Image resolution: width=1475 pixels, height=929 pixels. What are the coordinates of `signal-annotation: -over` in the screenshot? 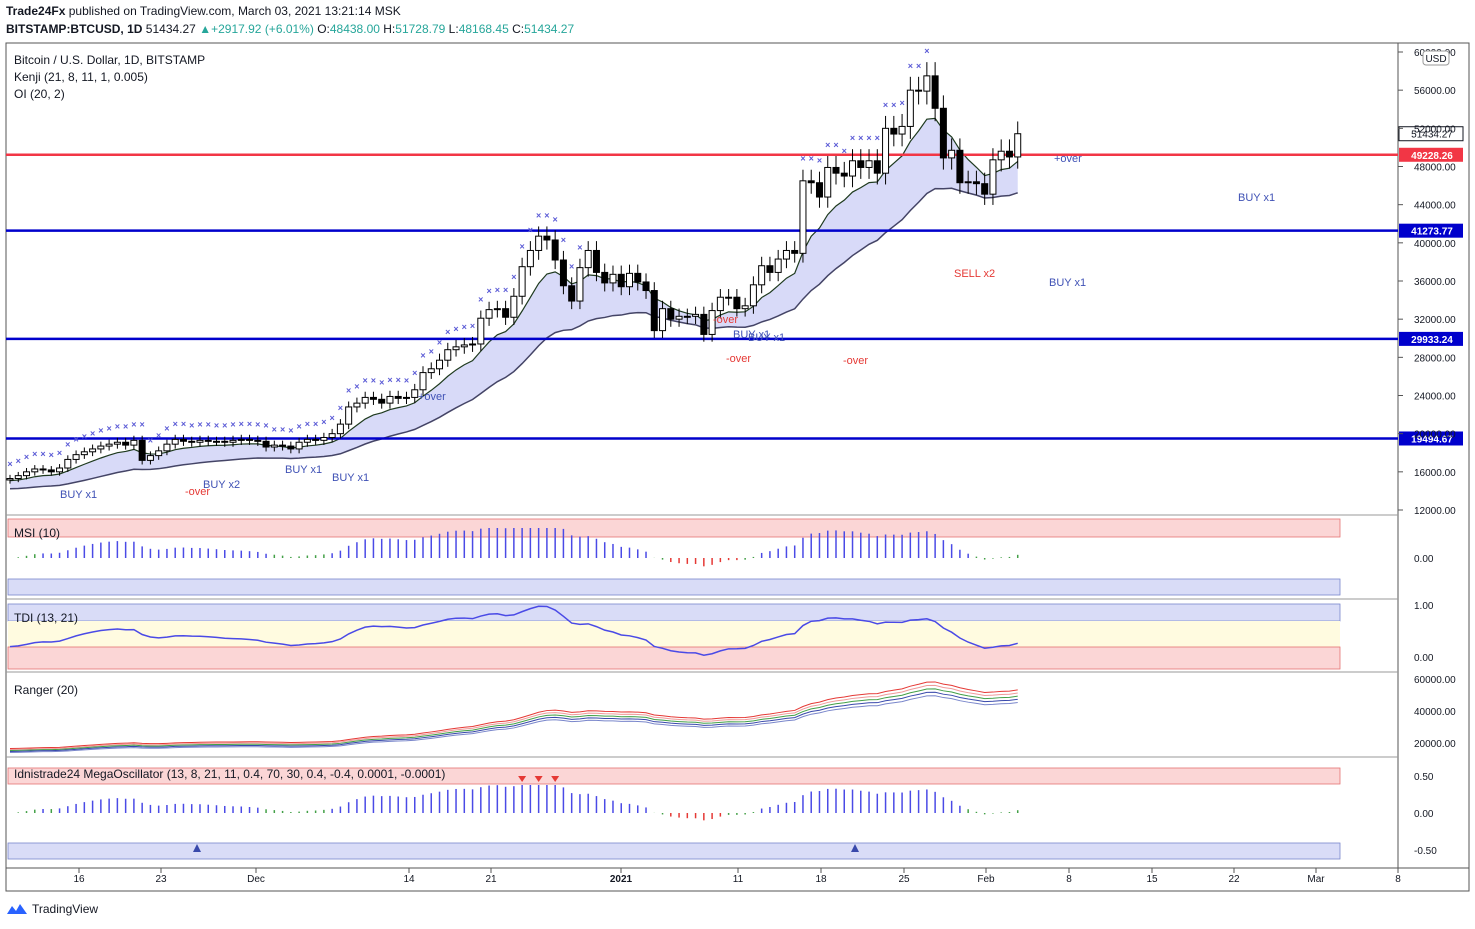 It's located at (197, 492).